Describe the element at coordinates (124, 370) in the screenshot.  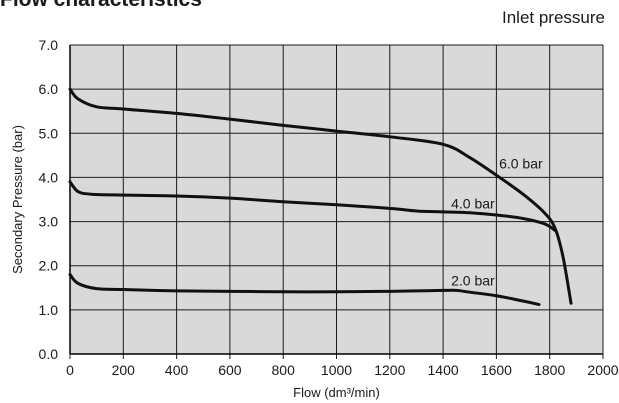
I see `x-tick-label: 200` at that location.